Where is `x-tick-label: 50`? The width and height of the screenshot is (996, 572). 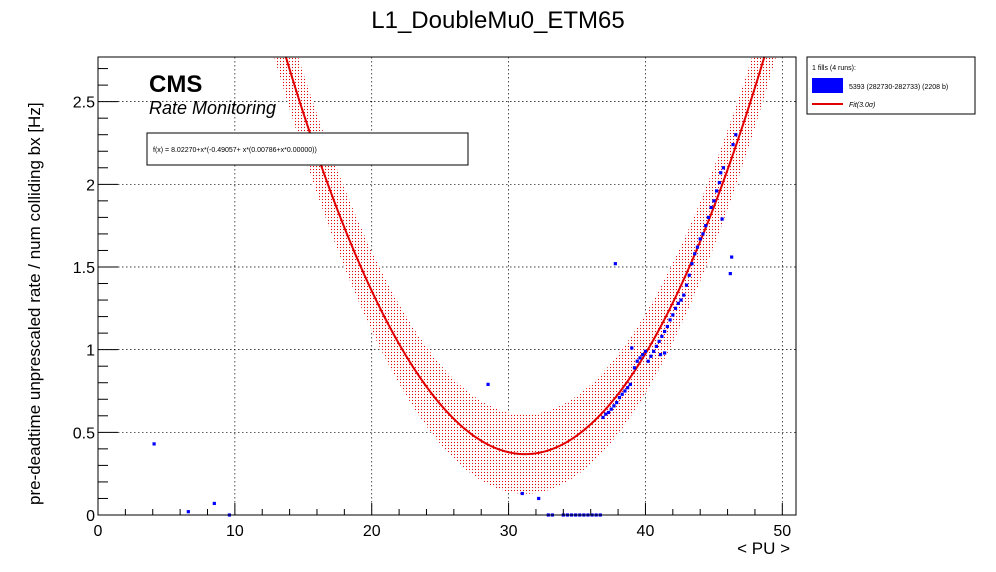
x-tick-label: 50 is located at coordinates (782, 531).